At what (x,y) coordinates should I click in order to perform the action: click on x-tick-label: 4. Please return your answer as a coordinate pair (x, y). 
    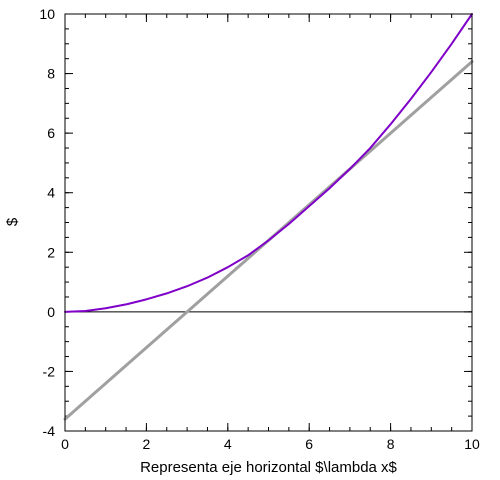
    Looking at the image, I should click on (228, 444).